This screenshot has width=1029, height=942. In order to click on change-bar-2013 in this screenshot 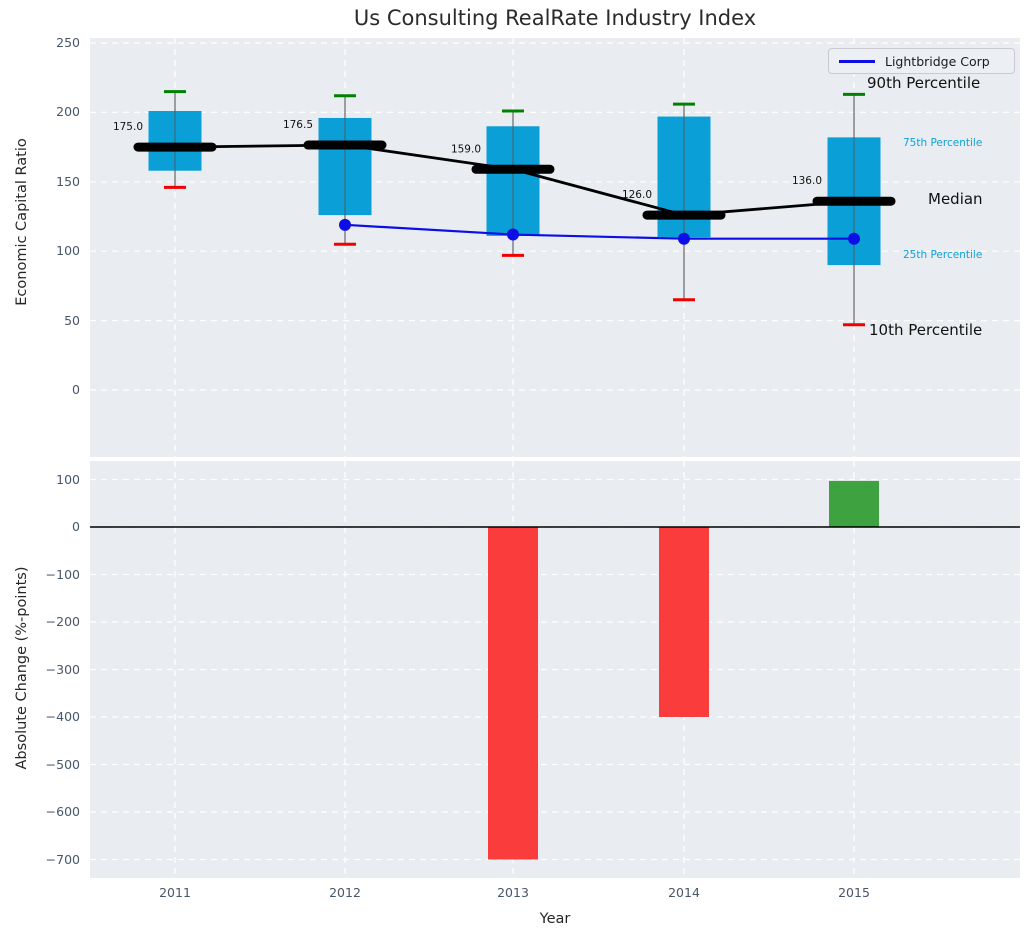, I will do `click(513, 693)`.